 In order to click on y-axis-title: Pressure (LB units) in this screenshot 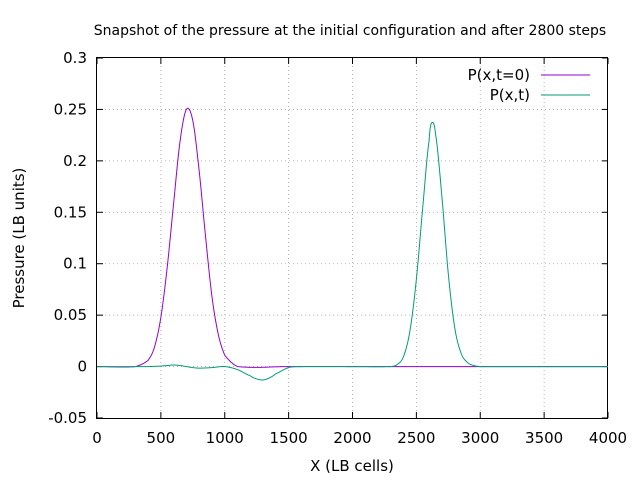, I will do `click(19, 238)`.